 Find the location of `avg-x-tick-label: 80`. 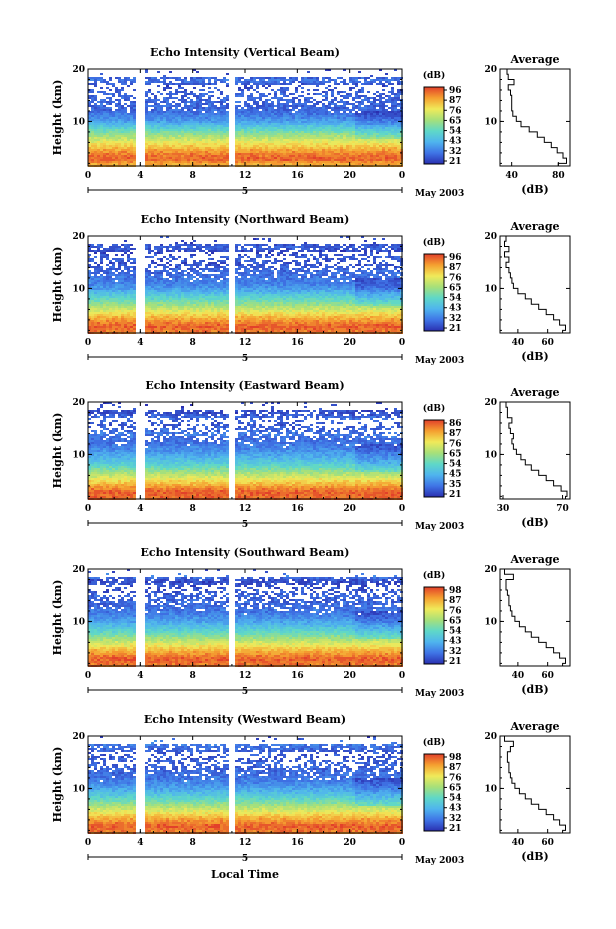

avg-x-tick-label: 80 is located at coordinates (558, 176).